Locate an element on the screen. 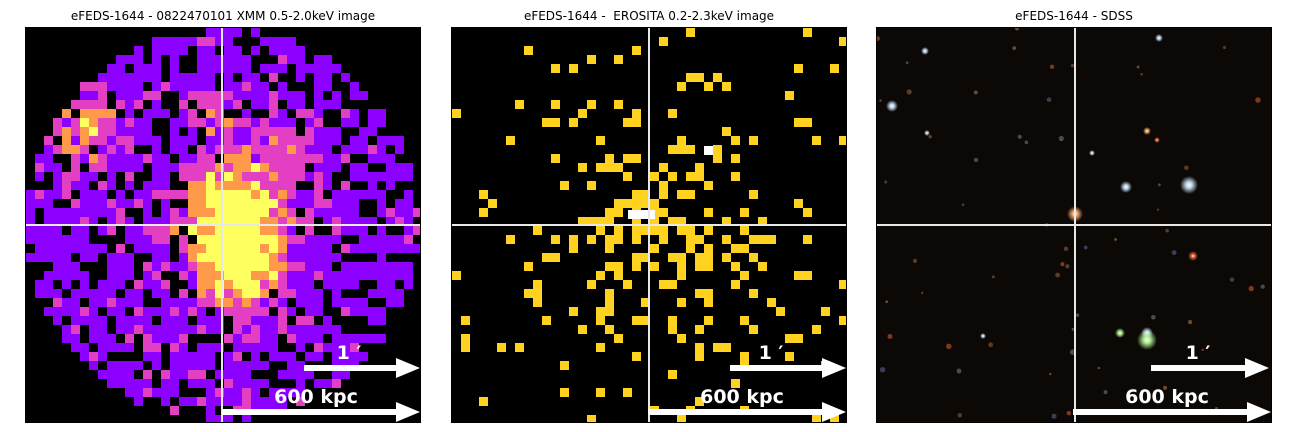 The image size is (1296, 432). sdss-crosshair-horizontal is located at coordinates (1074, 225).